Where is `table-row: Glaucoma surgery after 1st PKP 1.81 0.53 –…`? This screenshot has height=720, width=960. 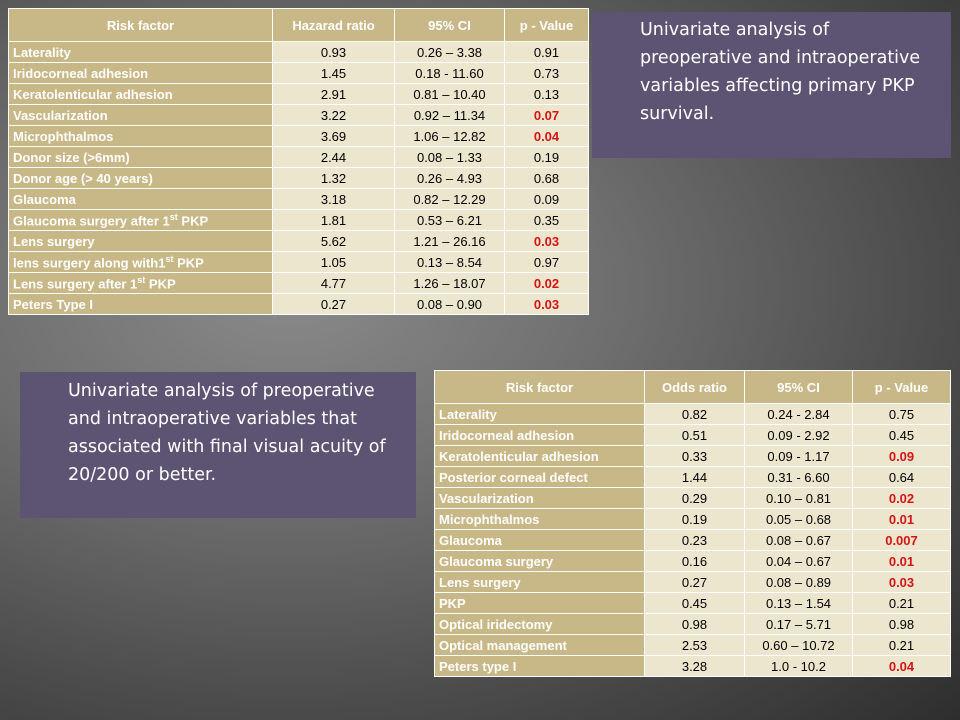 table-row: Glaucoma surgery after 1st PKP 1.81 0.53 –… is located at coordinates (298, 220).